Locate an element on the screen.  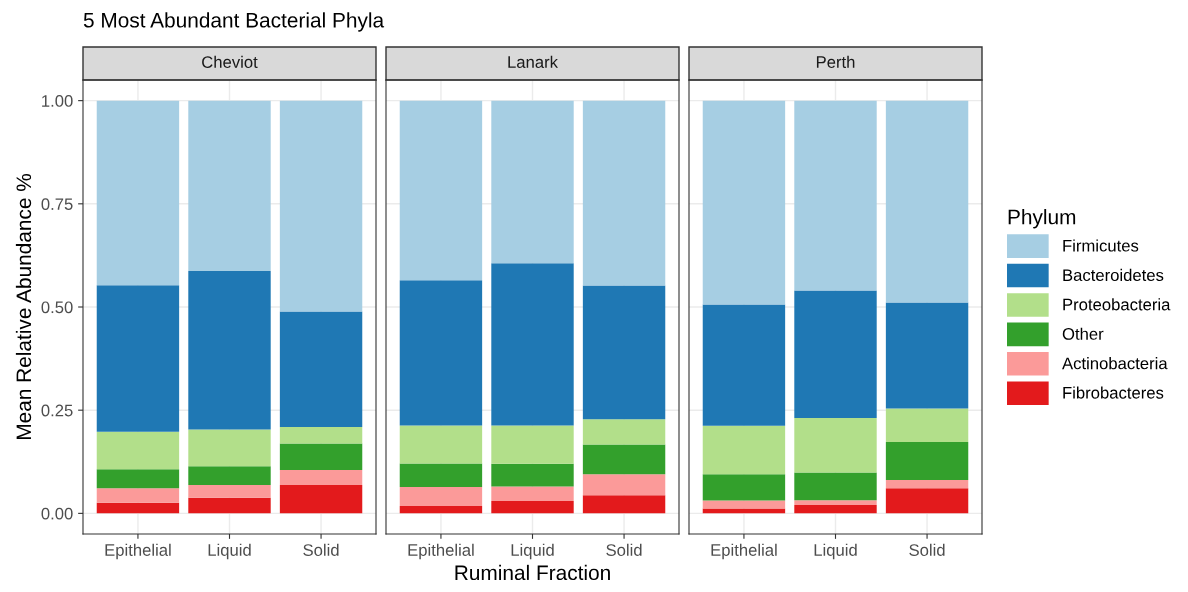
y-tick-label: 0.75 is located at coordinates (57, 204).